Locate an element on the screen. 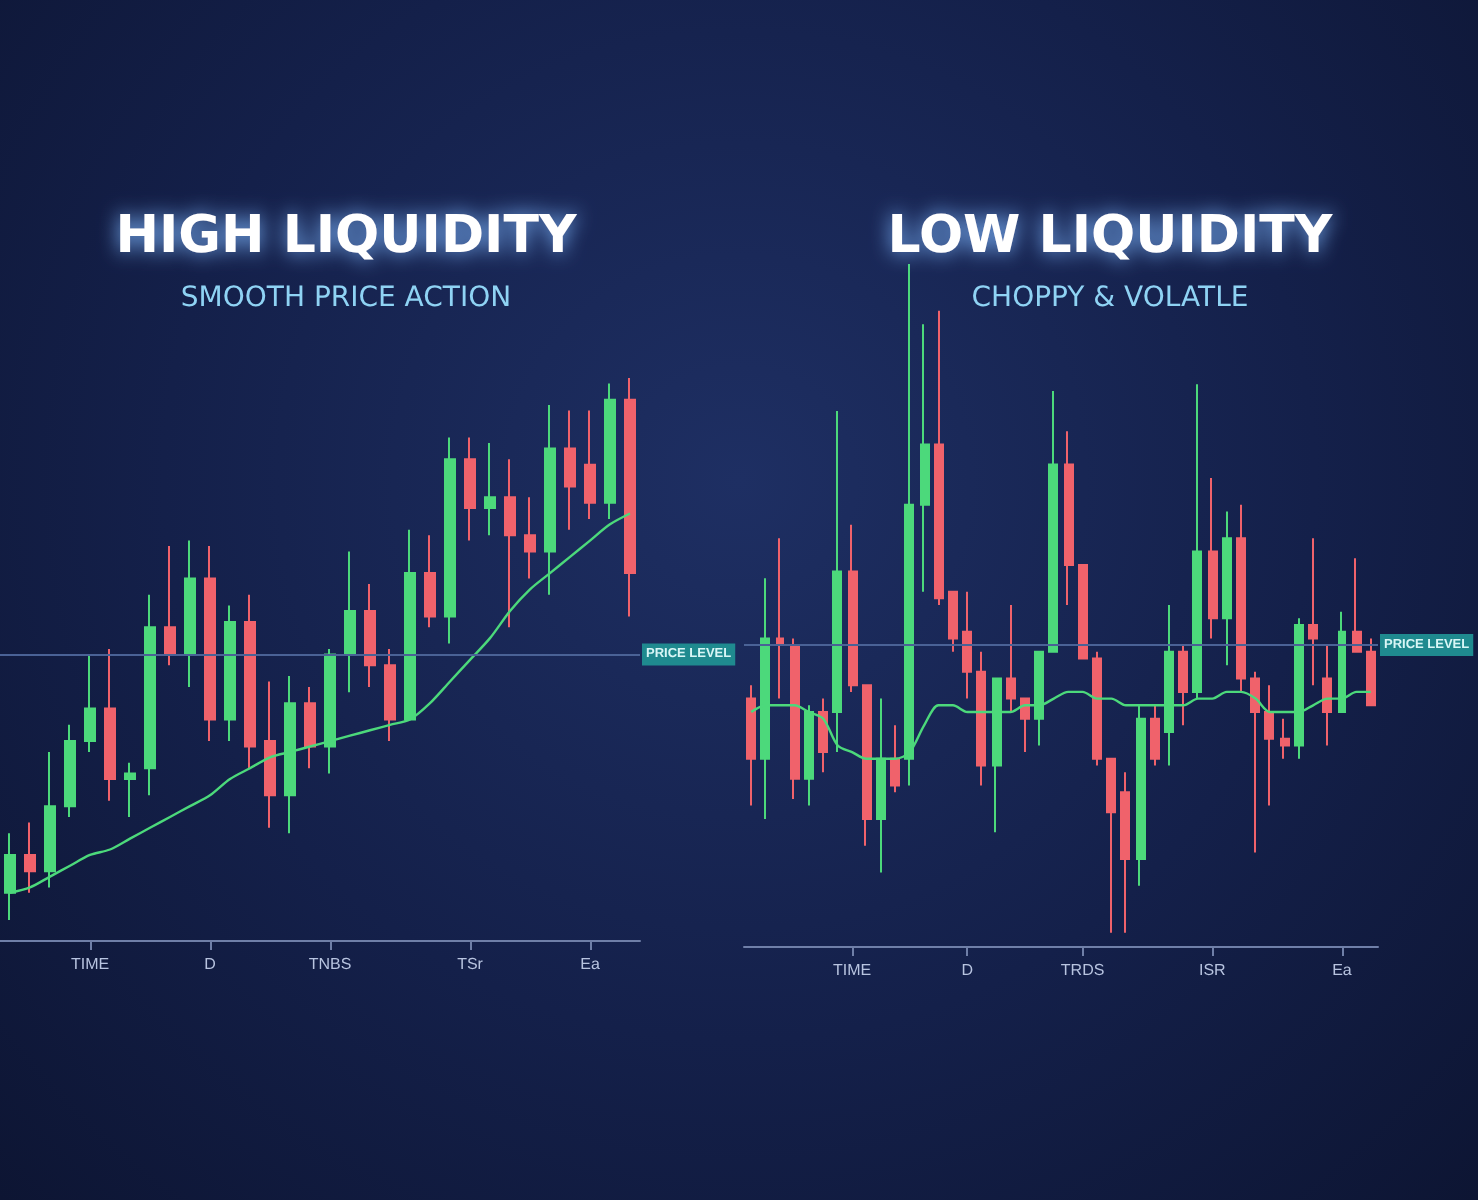 The width and height of the screenshot is (1478, 1200). text: CHOPPY & VOLATLE is located at coordinates (1110, 298).